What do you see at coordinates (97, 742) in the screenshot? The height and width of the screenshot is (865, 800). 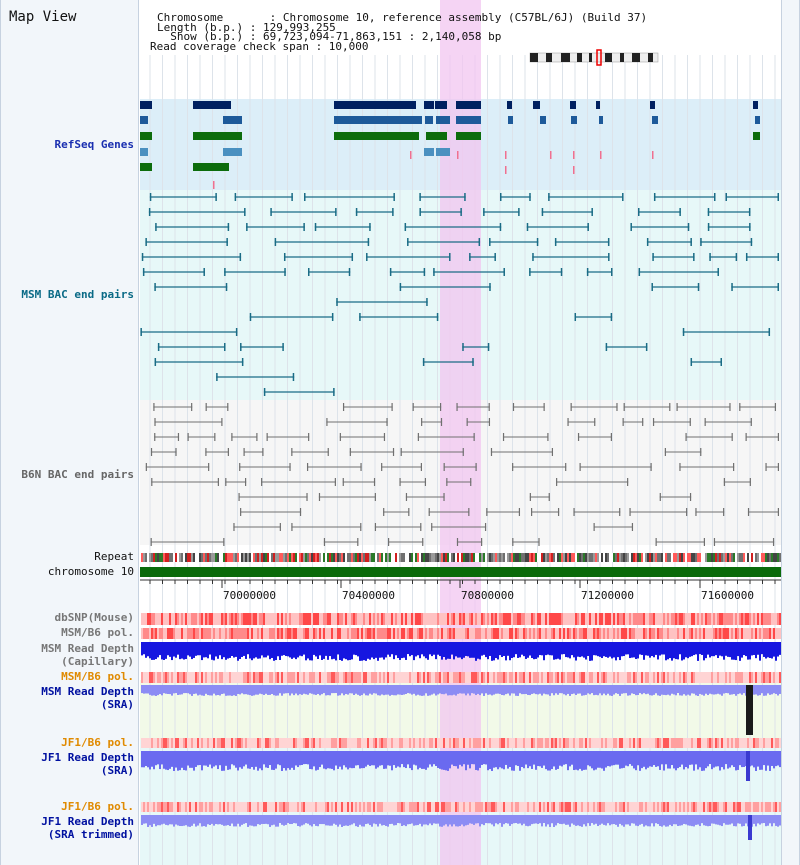 I see `track-label-jf1-pol: JF1/B6 pol.` at bounding box center [97, 742].